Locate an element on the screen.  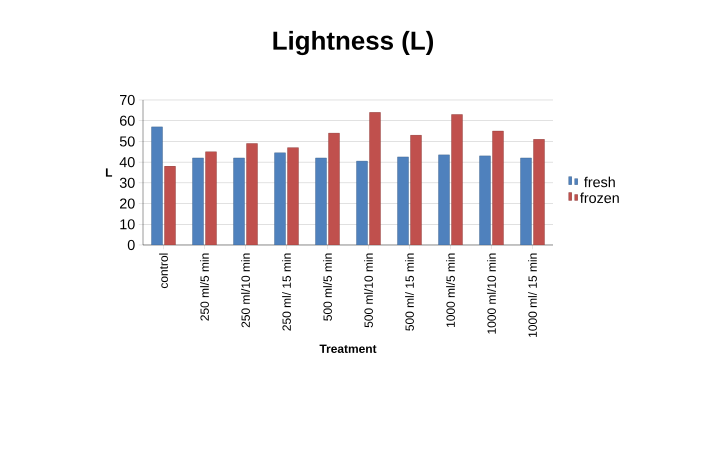
x-tick-label: 500 ml/10 min is located at coordinates (368, 291).